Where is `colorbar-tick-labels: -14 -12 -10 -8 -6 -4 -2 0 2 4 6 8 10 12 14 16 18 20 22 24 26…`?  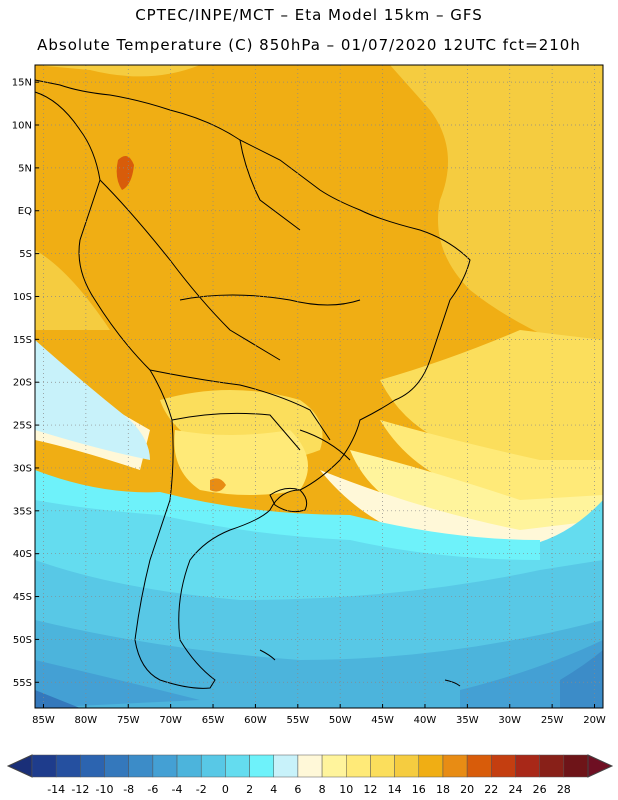
colorbar-tick-labels: -14 -12 -10 -8 -6 -4 -2 0 2 4 6 8 10 12 14 16 18 20 22 24 26… is located at coordinates (309, 789).